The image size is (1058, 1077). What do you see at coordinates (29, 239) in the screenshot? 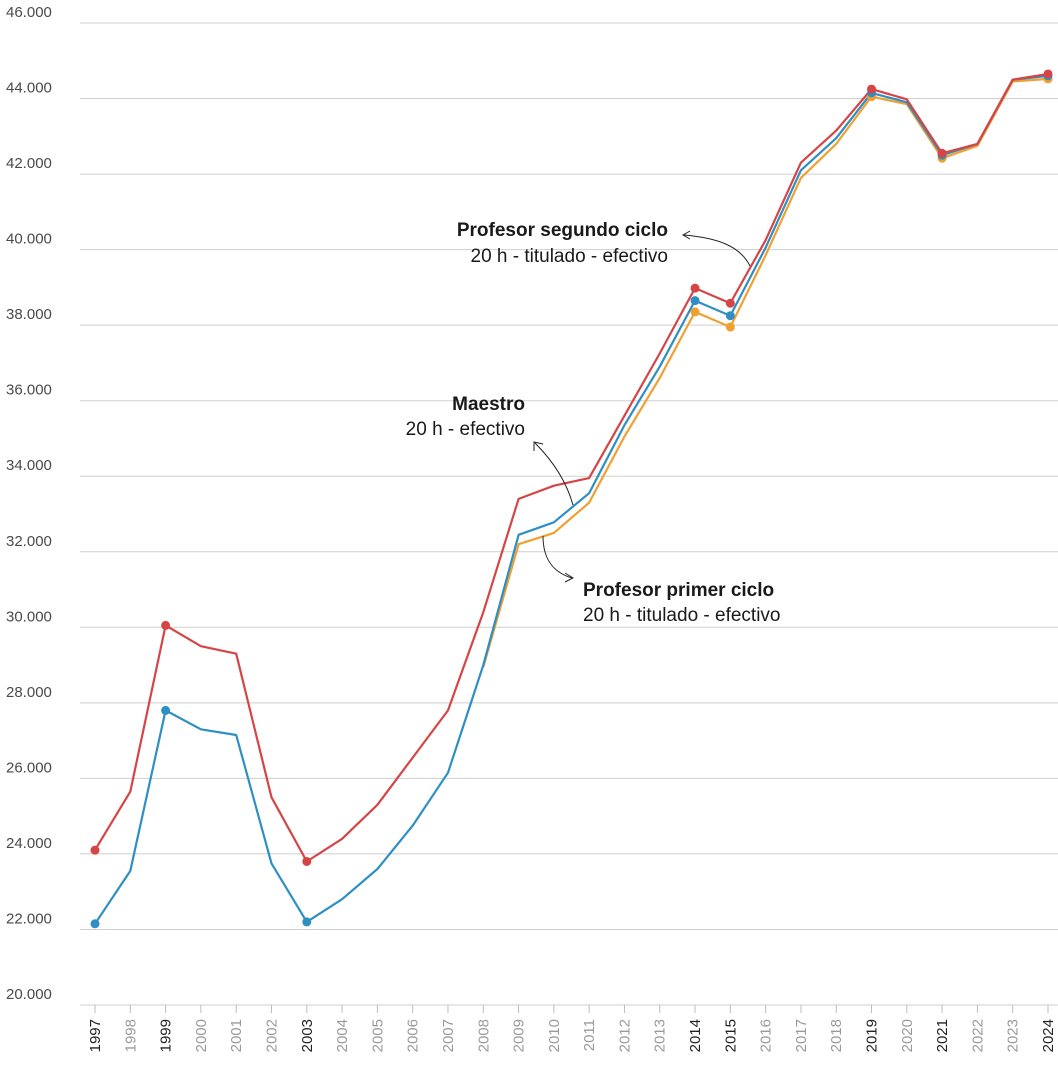
I see `y-tick-label: 40.000` at bounding box center [29, 239].